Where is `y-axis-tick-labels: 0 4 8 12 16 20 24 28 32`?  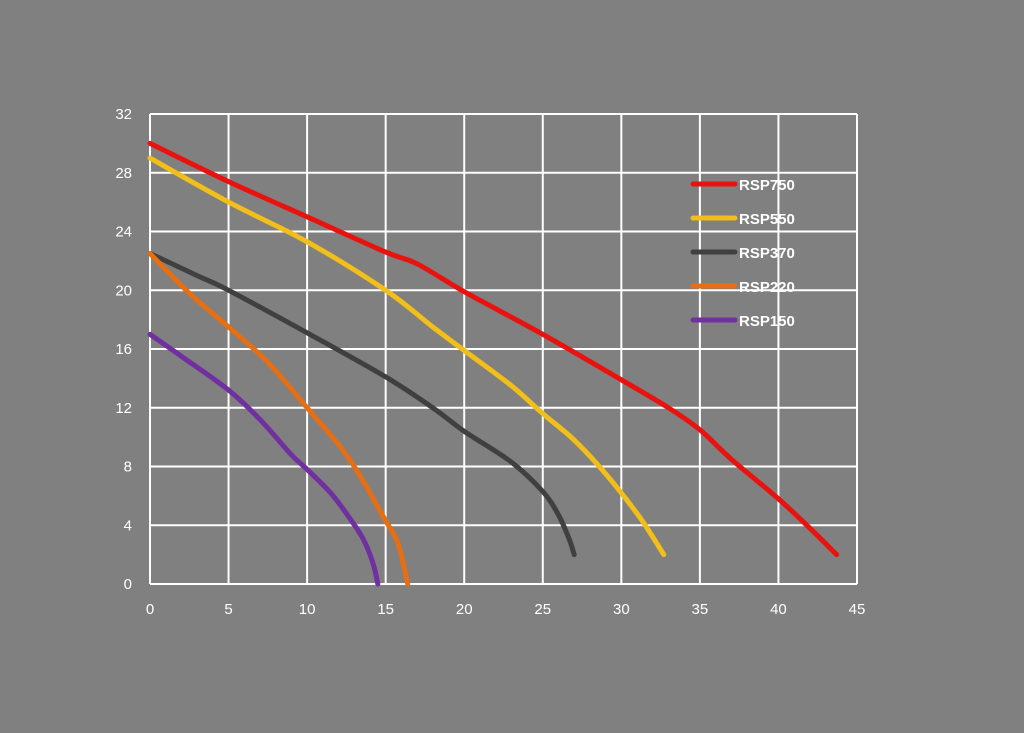 y-axis-tick-labels: 0 4 8 12 16 20 24 28 32 is located at coordinates (123, 349).